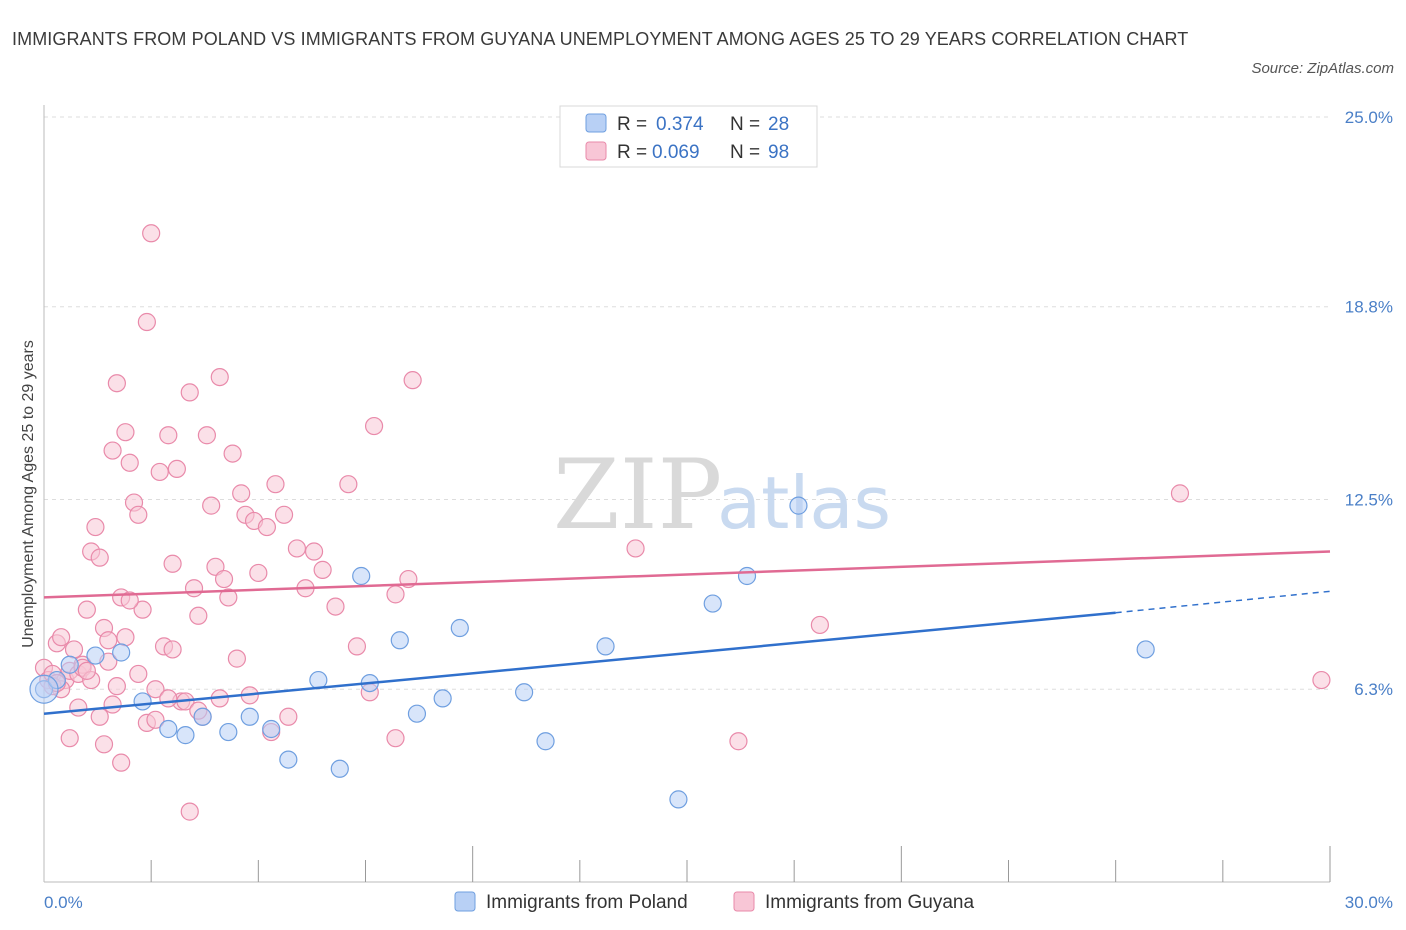 The image size is (1406, 930). Describe the element at coordinates (587, 902) in the screenshot. I see `series-legend-label-poland: Immigrants from Poland` at that location.